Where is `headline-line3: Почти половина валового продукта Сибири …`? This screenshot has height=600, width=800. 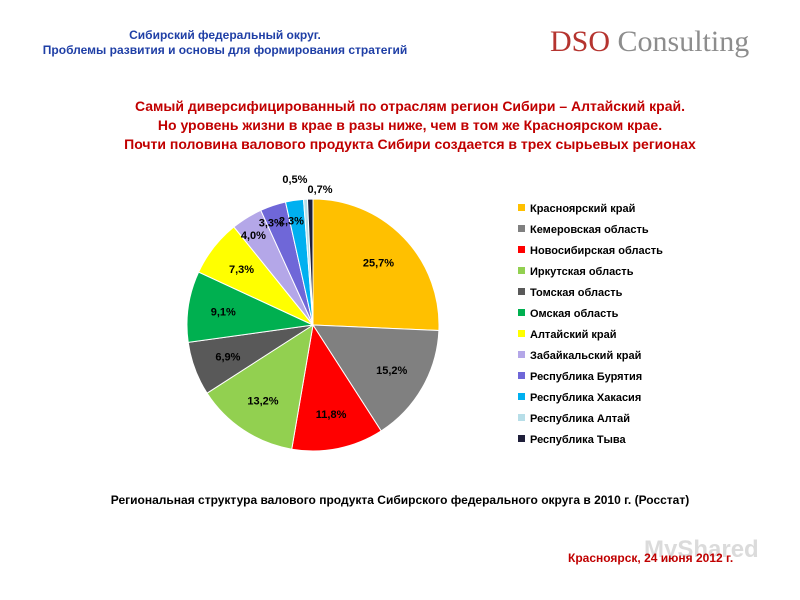 headline-line3: Почти половина валового продукта Сибири … is located at coordinates (410, 144).